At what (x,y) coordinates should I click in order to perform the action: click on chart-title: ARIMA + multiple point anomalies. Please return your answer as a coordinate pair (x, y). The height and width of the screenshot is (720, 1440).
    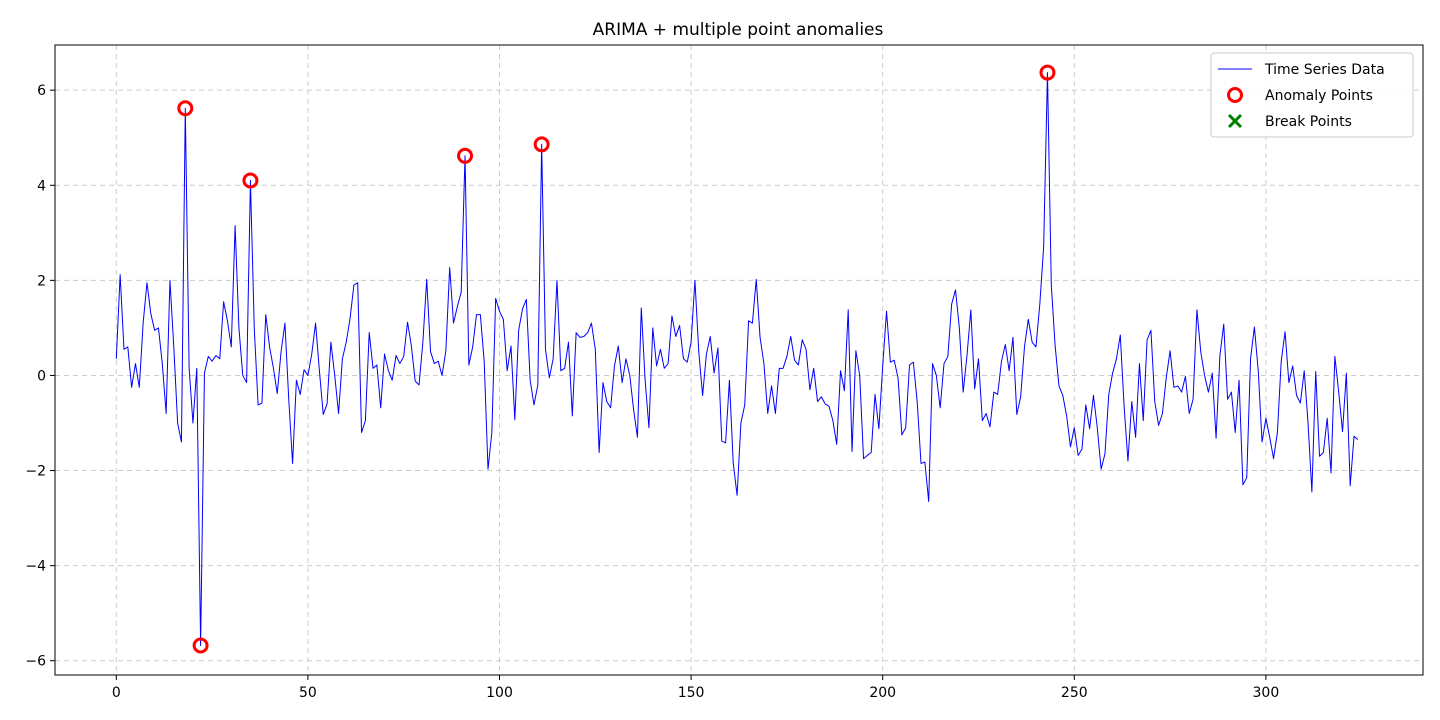
    Looking at the image, I should click on (738, 30).